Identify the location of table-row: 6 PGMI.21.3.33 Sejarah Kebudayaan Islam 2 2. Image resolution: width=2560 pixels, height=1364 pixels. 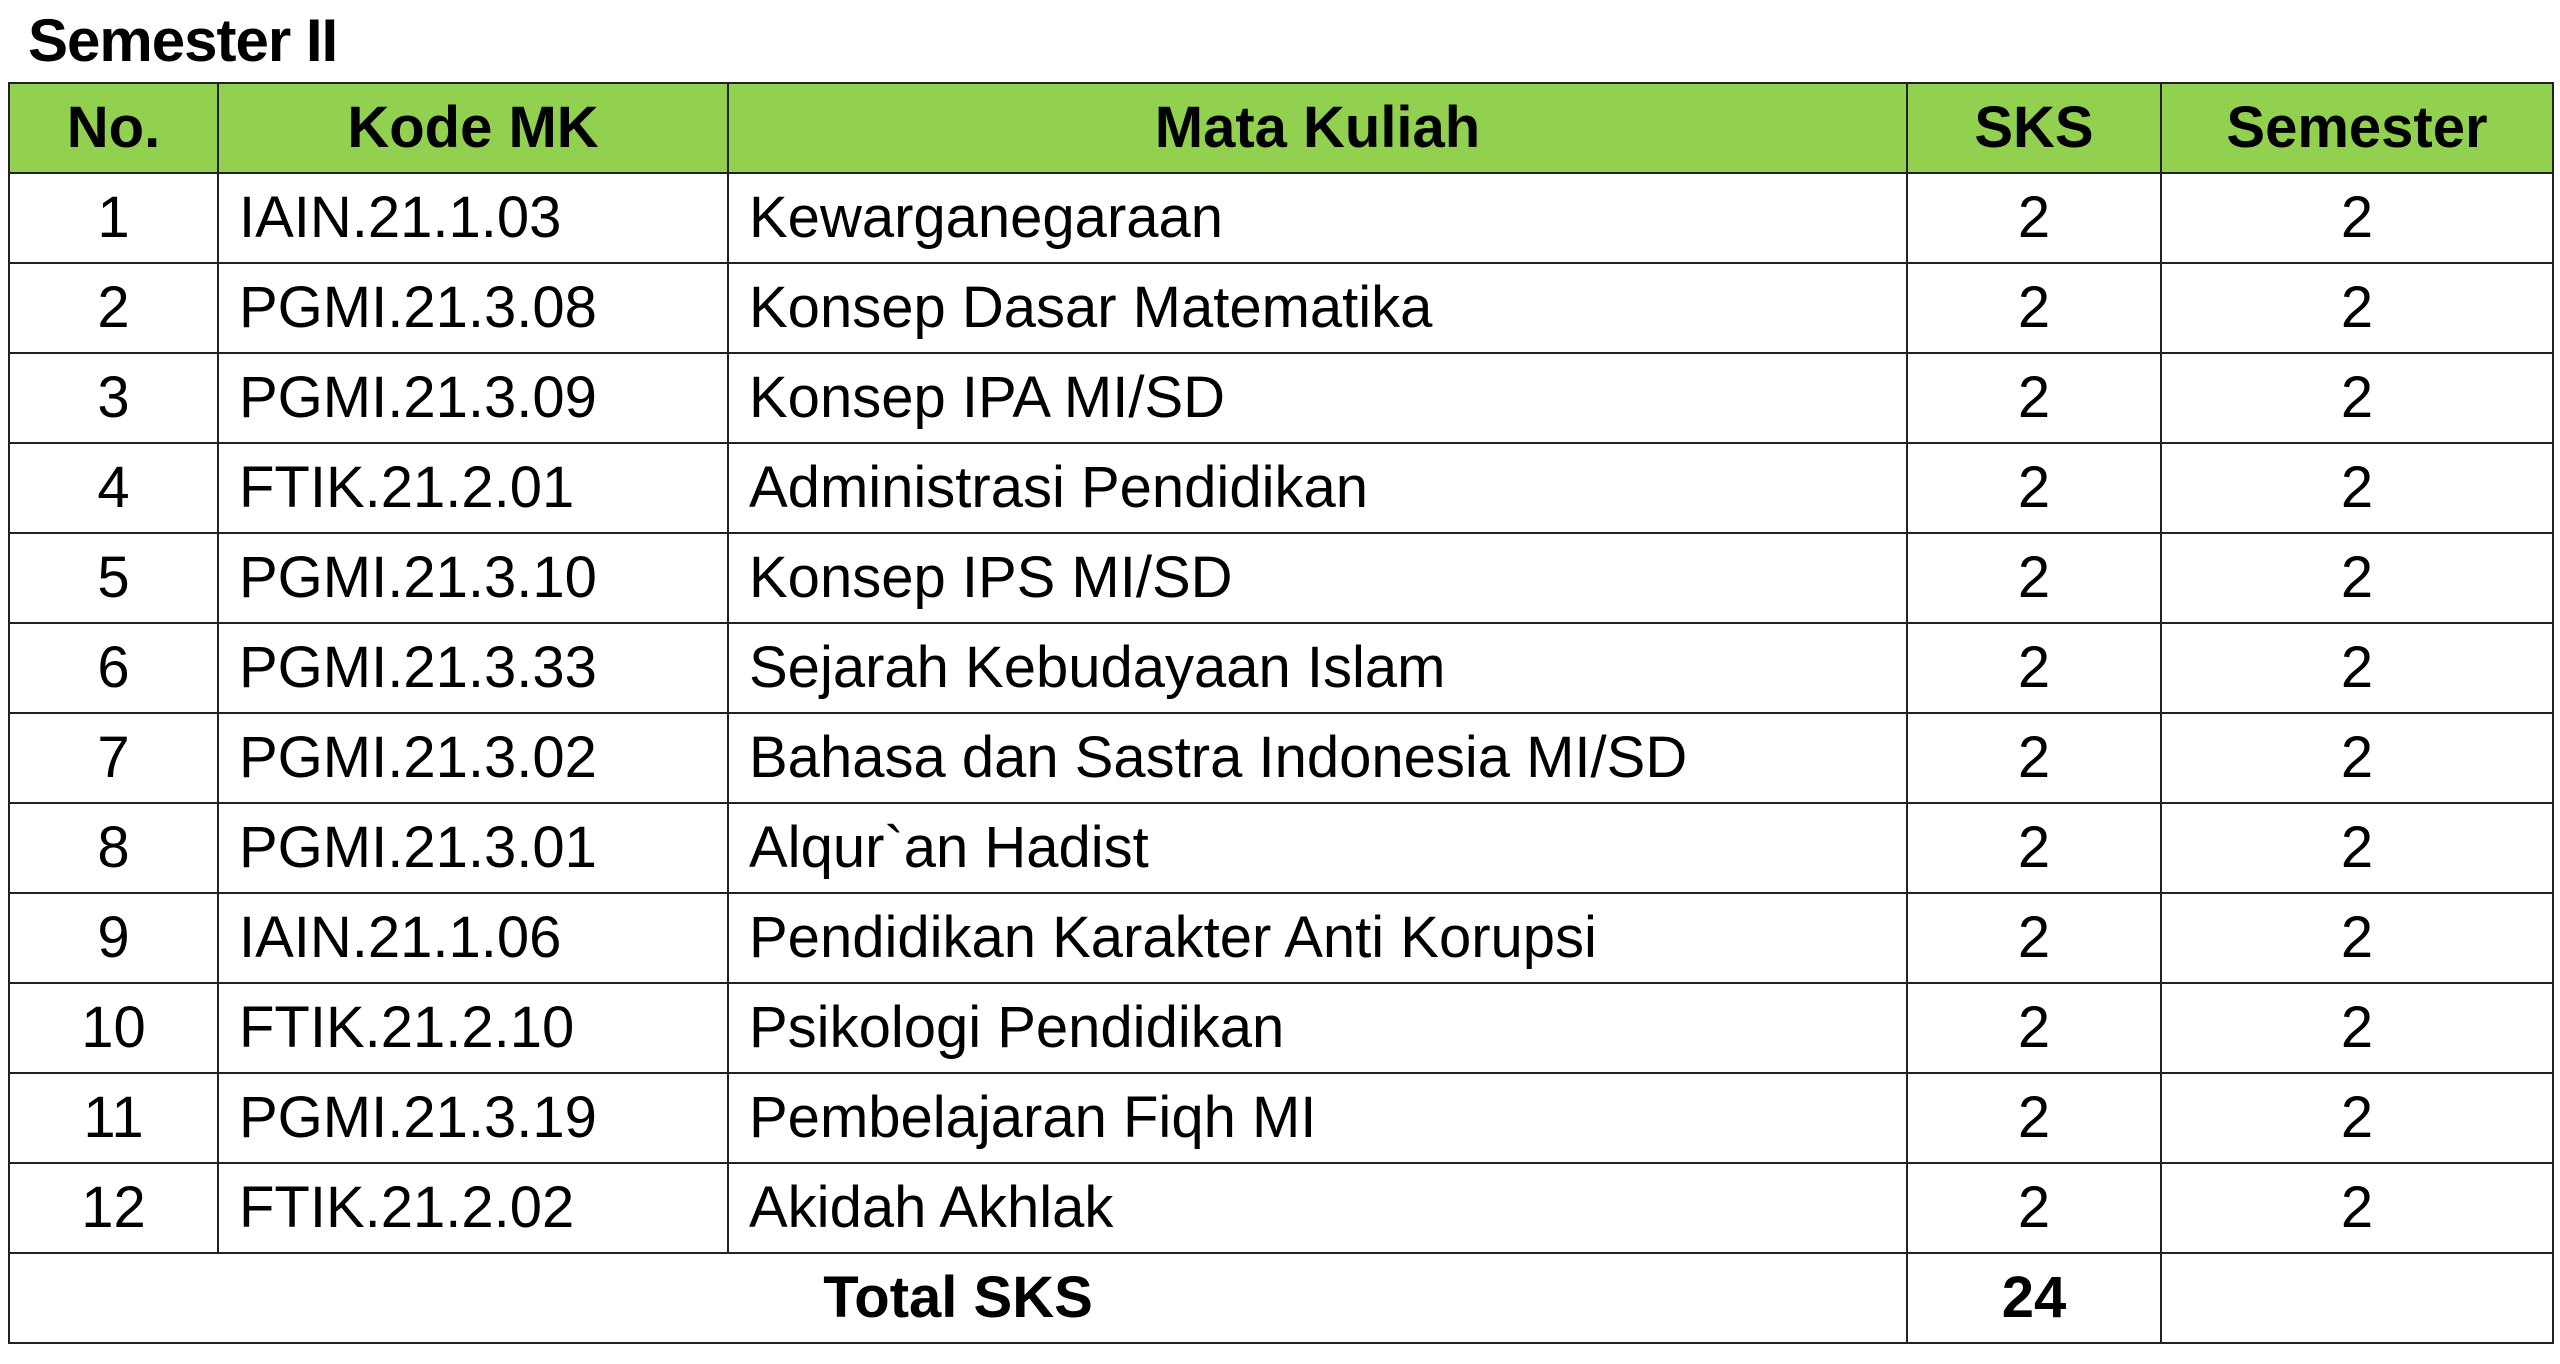
(1281, 668).